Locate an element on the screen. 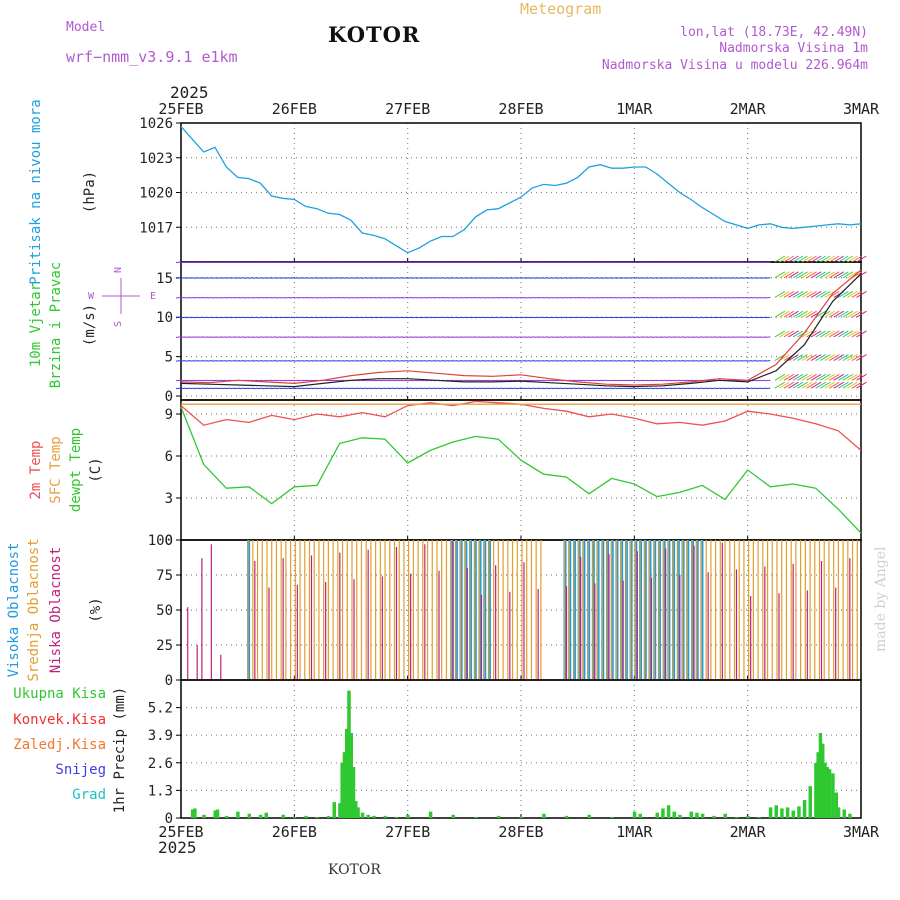 The height and width of the screenshot is (900, 900). top-date-label: 26FEB is located at coordinates (294, 109).